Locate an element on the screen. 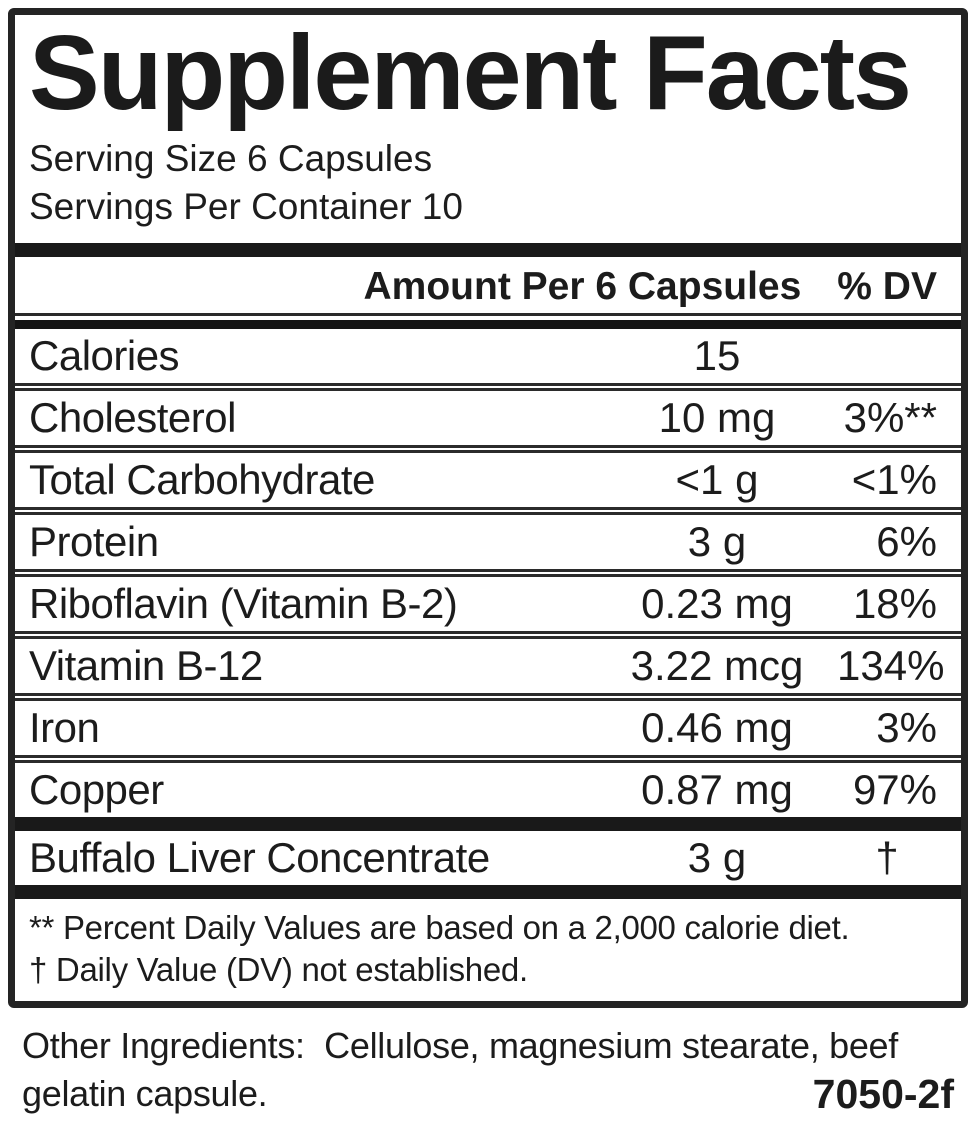  nutrient-row: Calories 15 is located at coordinates (488, 356).